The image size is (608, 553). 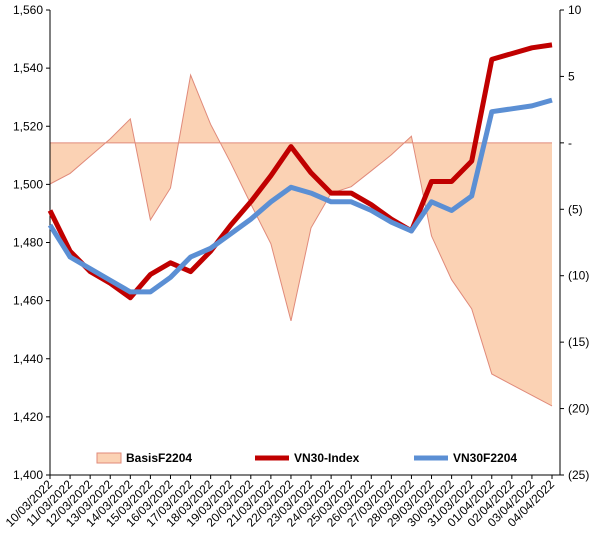 What do you see at coordinates (28, 417) in the screenshot?
I see `left-axis-tick-label: 1,420` at bounding box center [28, 417].